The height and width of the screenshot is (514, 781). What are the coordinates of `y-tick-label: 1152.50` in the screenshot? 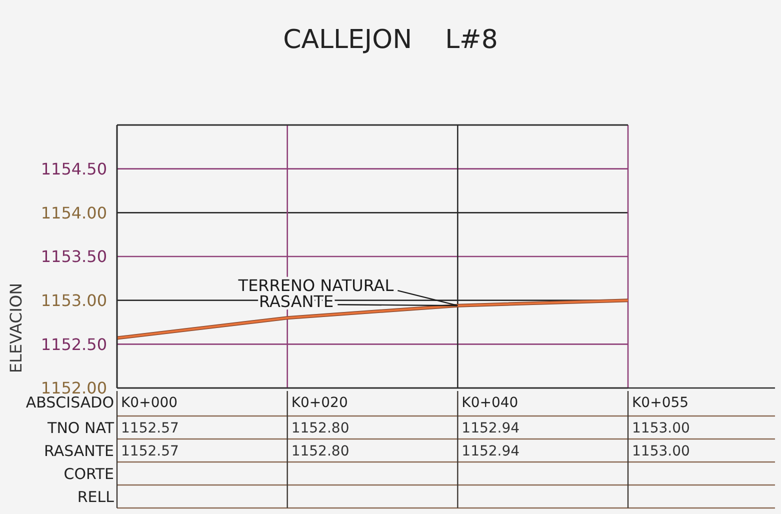 It's located at (73, 344).